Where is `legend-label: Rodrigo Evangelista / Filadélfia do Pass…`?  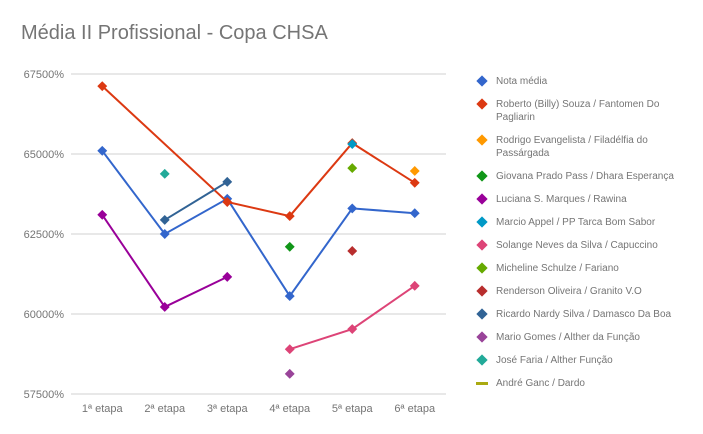
legend-label: Rodrigo Evangelista / Filadélfia do Pass… is located at coordinates (572, 147).